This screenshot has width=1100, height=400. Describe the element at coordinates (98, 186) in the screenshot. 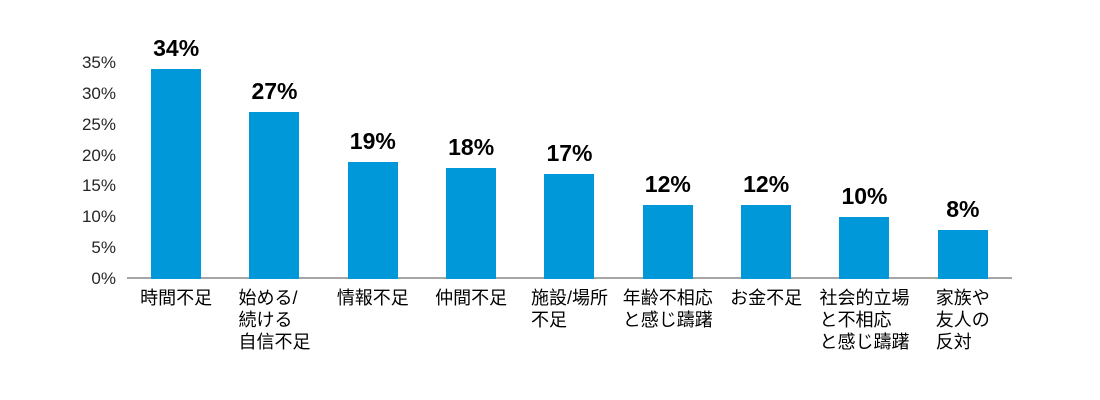

I see `y-tick-label: 15%` at that location.